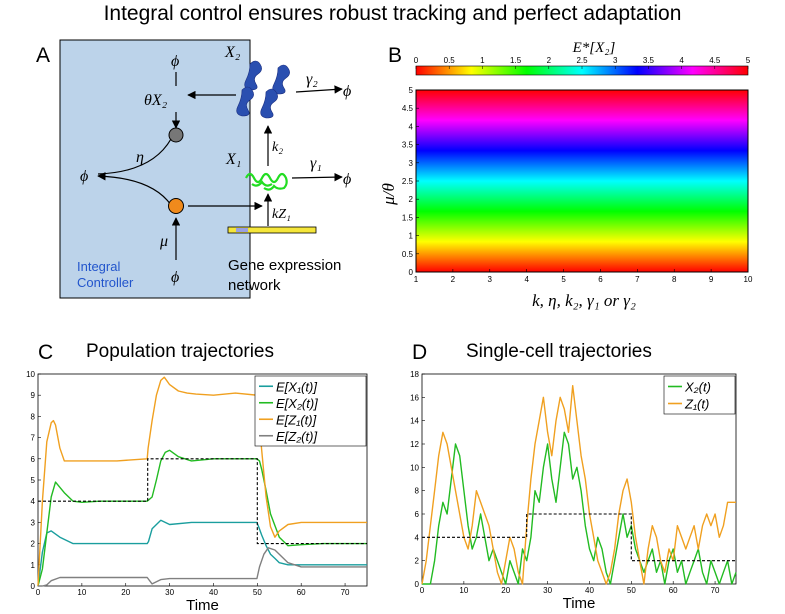  I want to click on panel-b-letter: B, so click(395, 55).